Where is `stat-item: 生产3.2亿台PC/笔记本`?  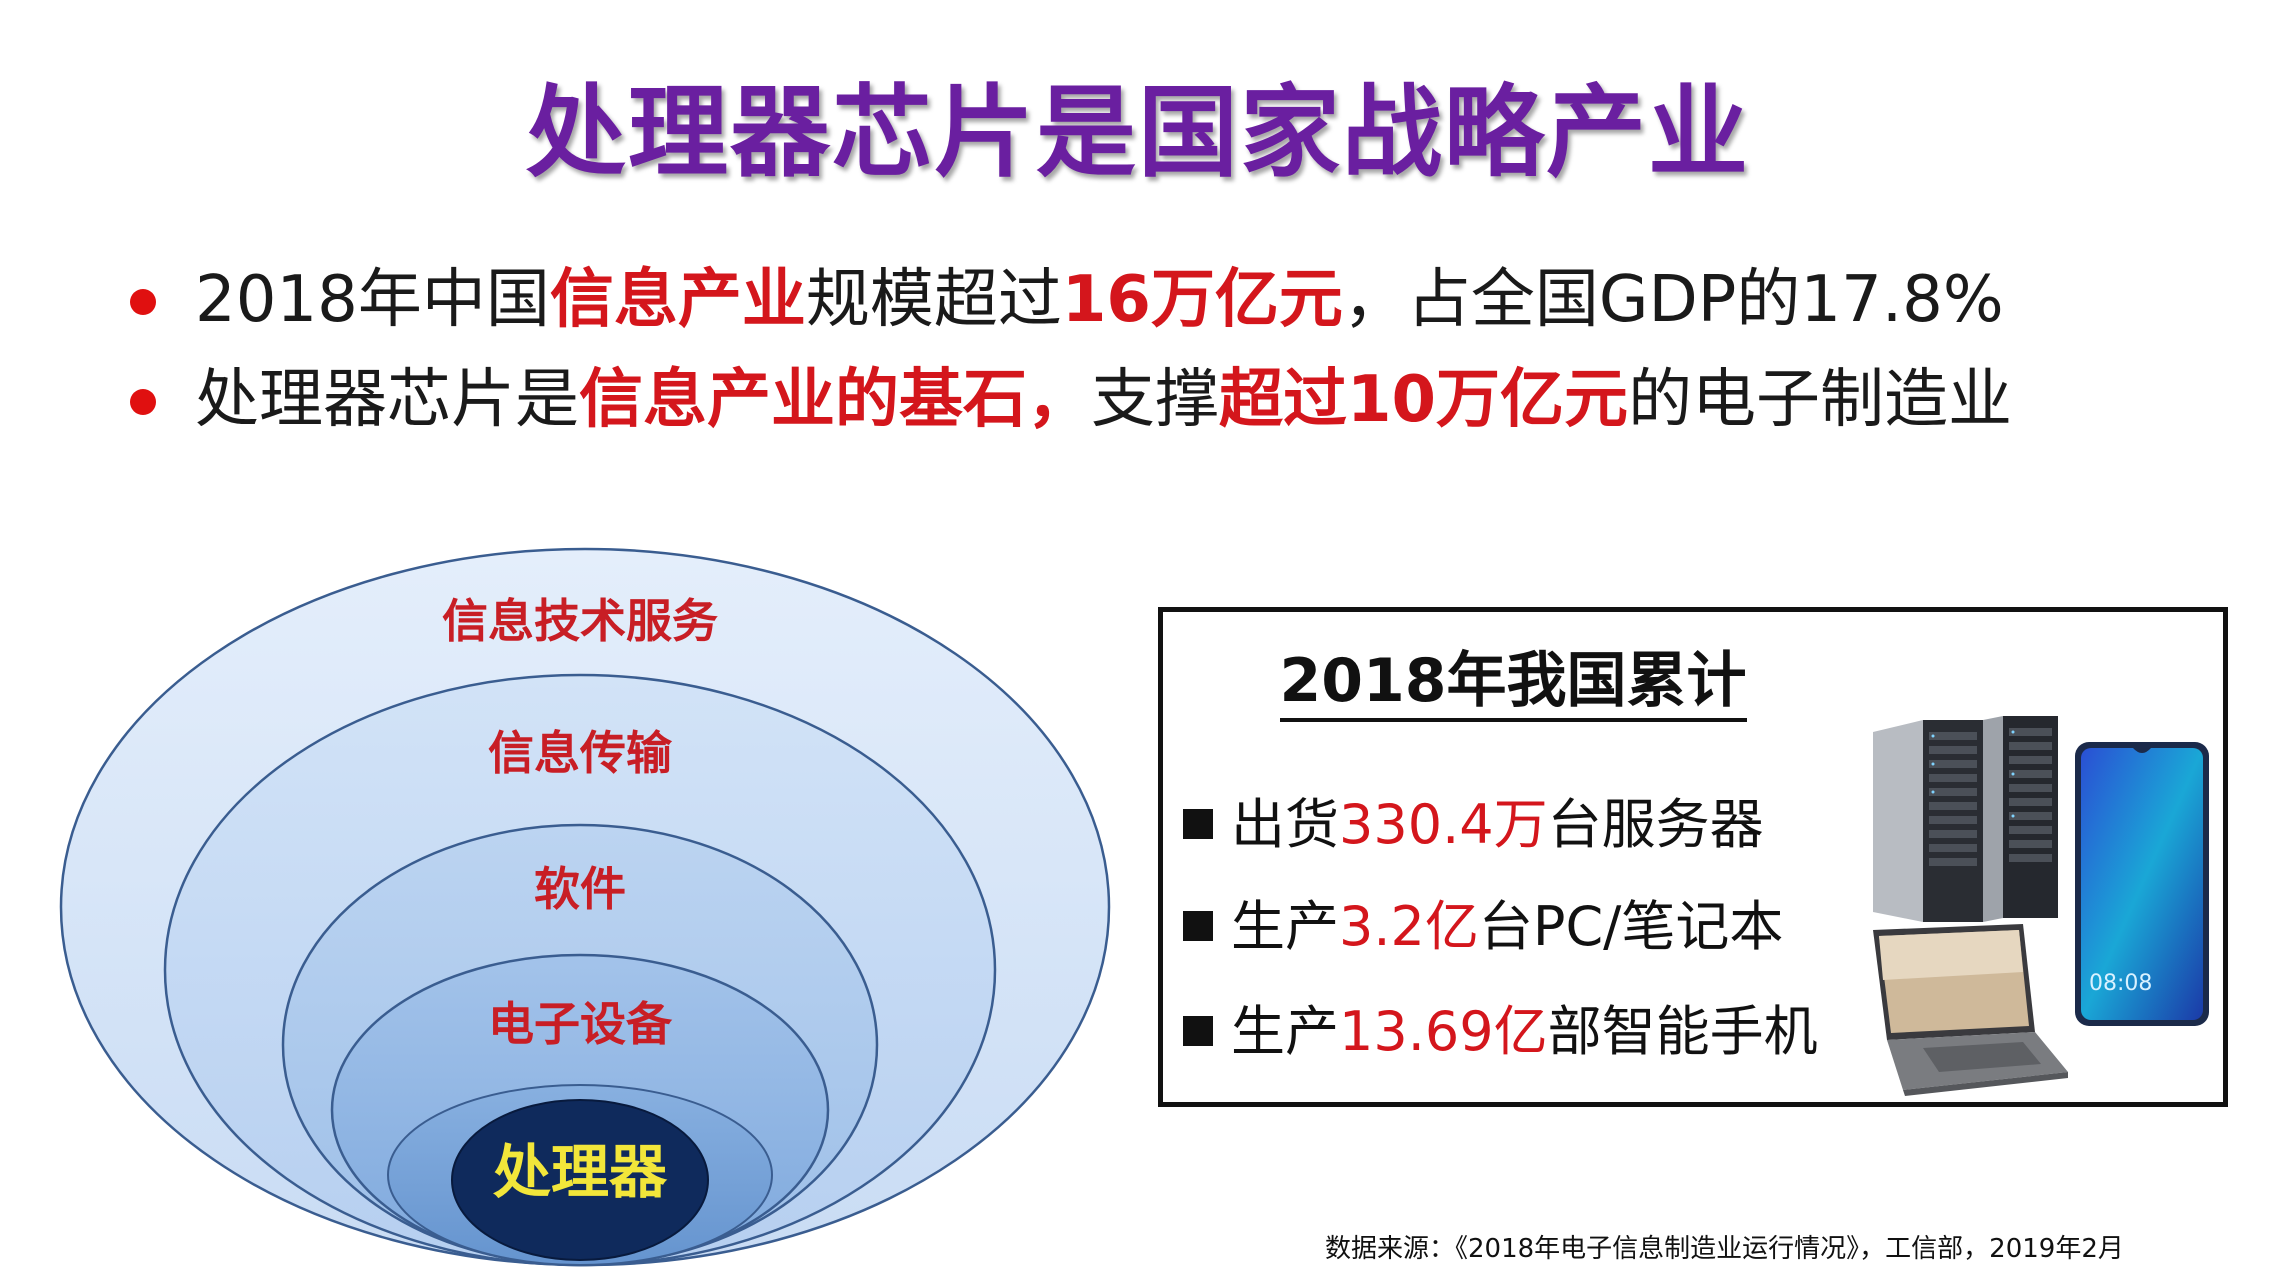 stat-item: 生产3.2亿台PC/笔记本 is located at coordinates (1483, 921).